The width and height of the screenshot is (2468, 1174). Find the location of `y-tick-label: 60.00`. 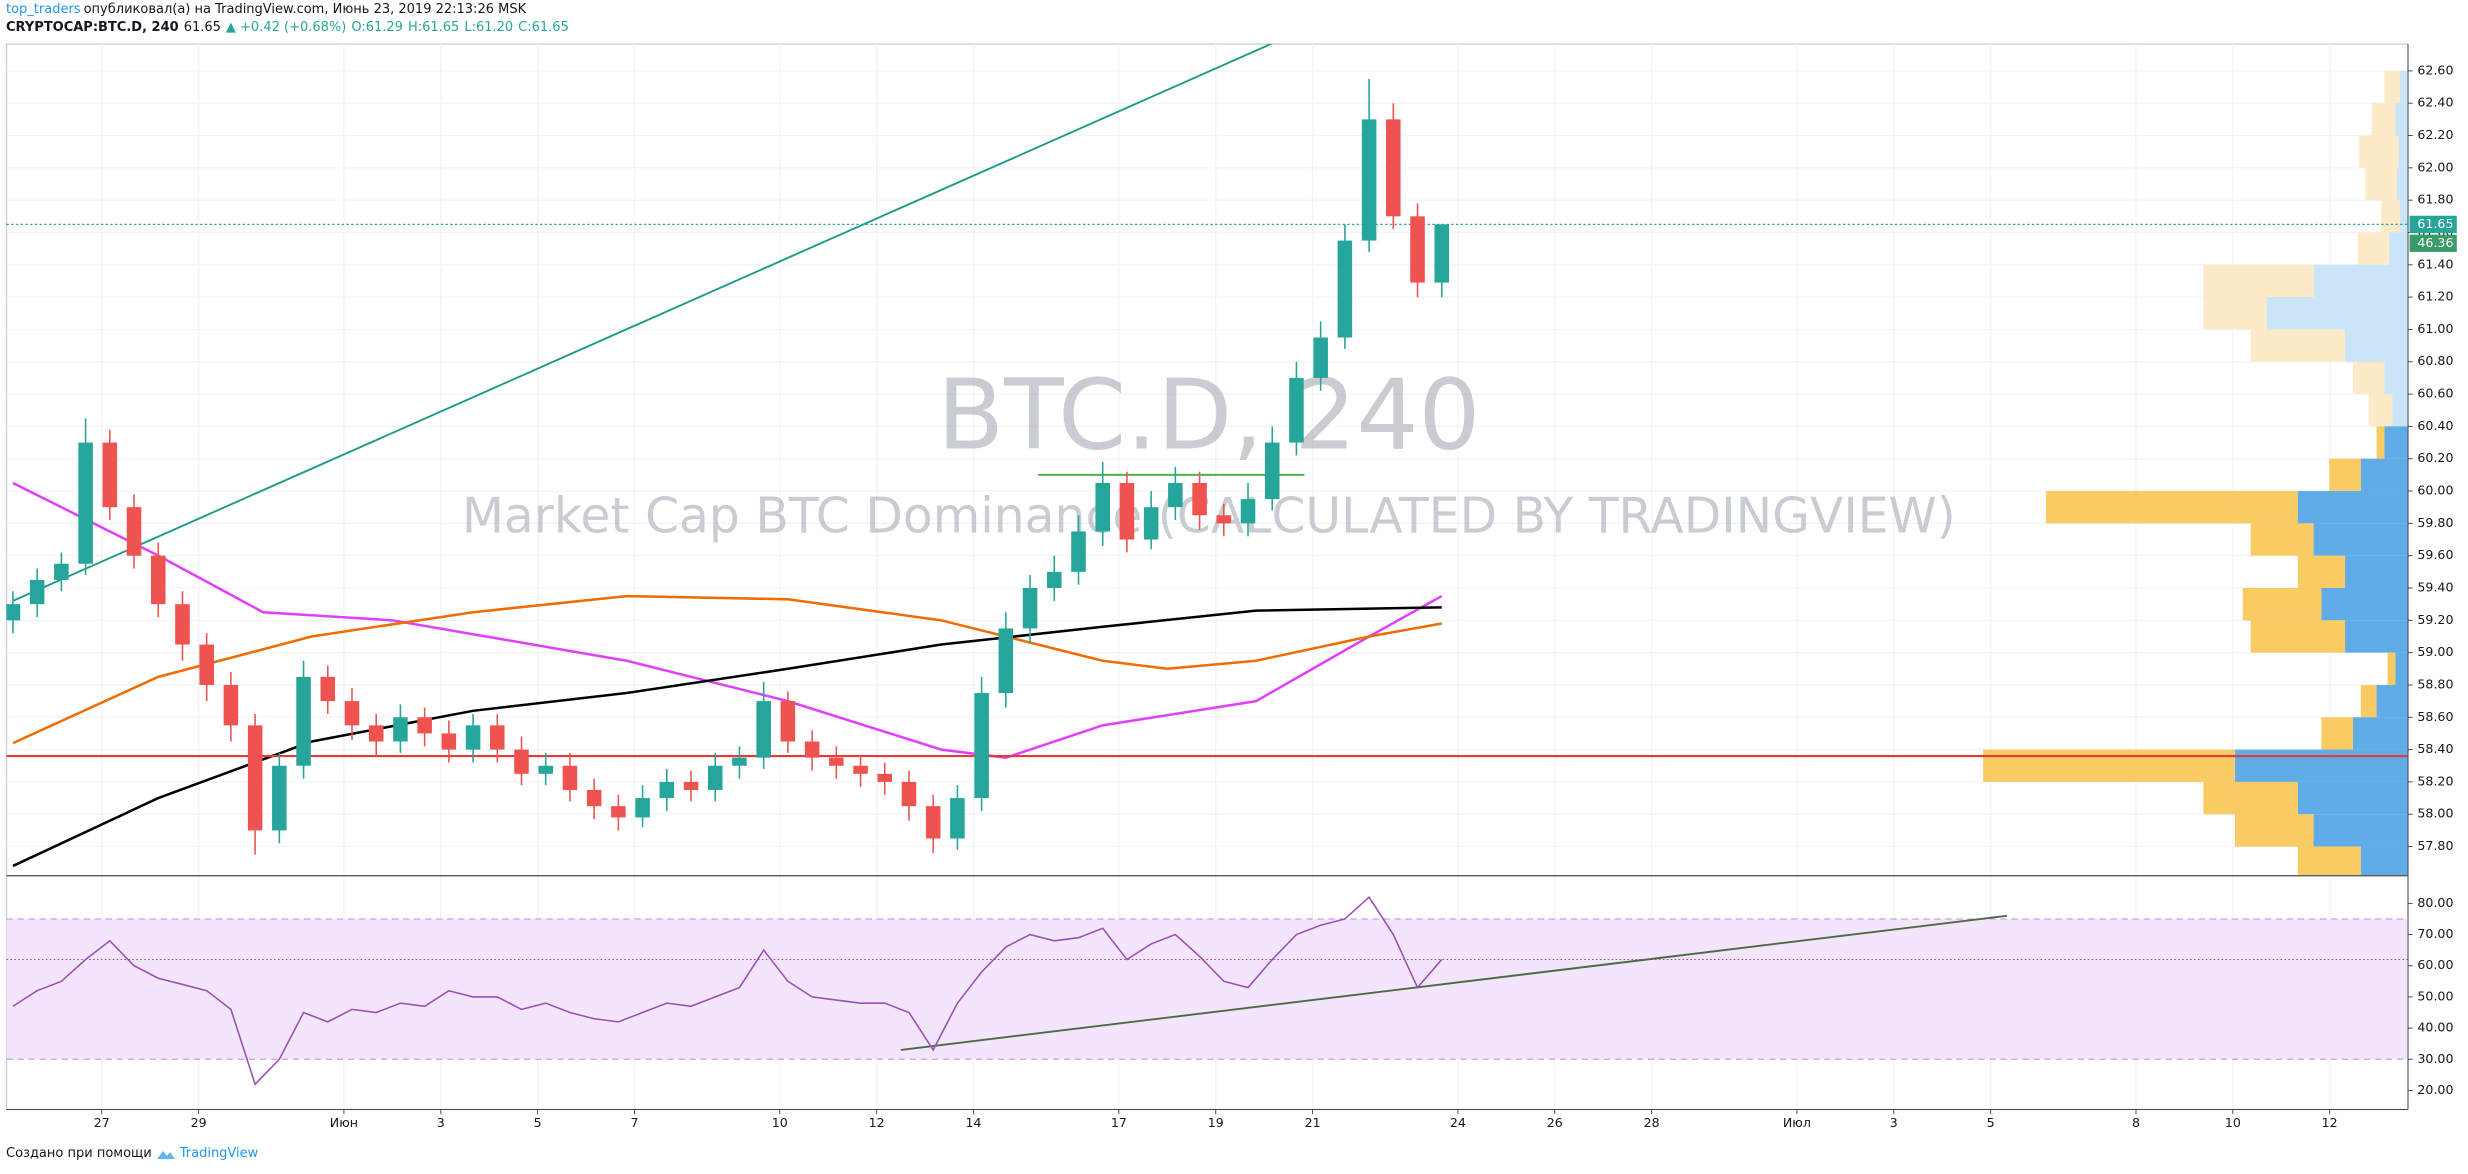

y-tick-label: 60.00 is located at coordinates (2435, 490).